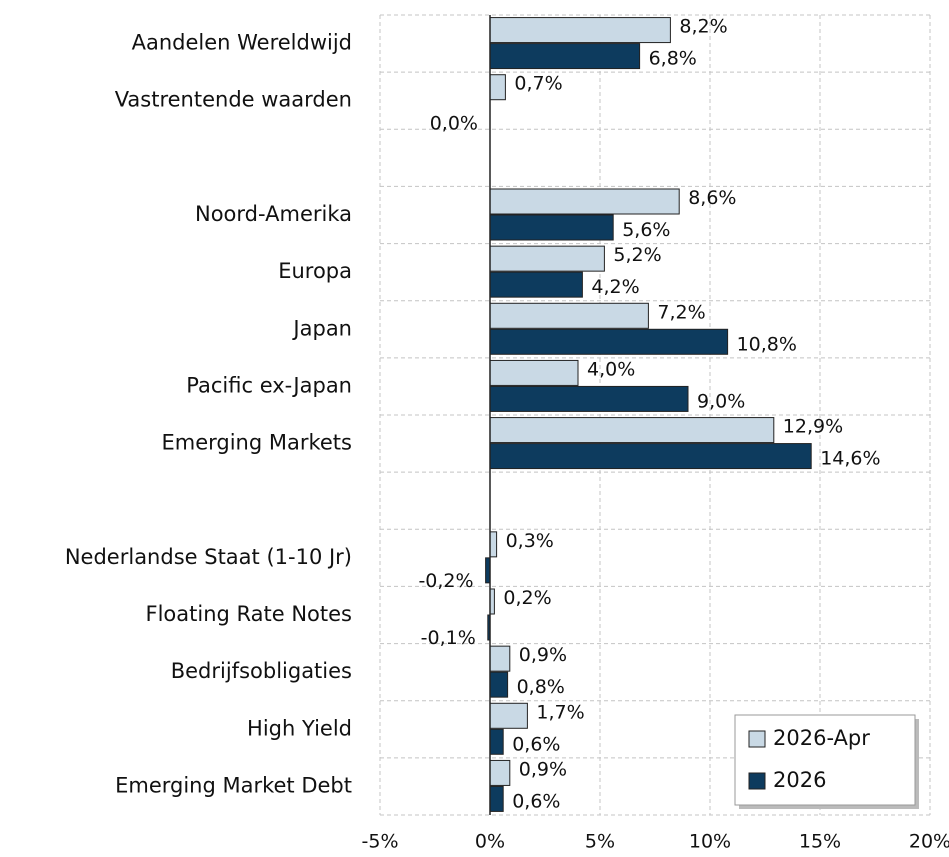 The width and height of the screenshot is (949, 857). Describe the element at coordinates (600, 842) in the screenshot. I see `x-tick-label: 5%` at that location.